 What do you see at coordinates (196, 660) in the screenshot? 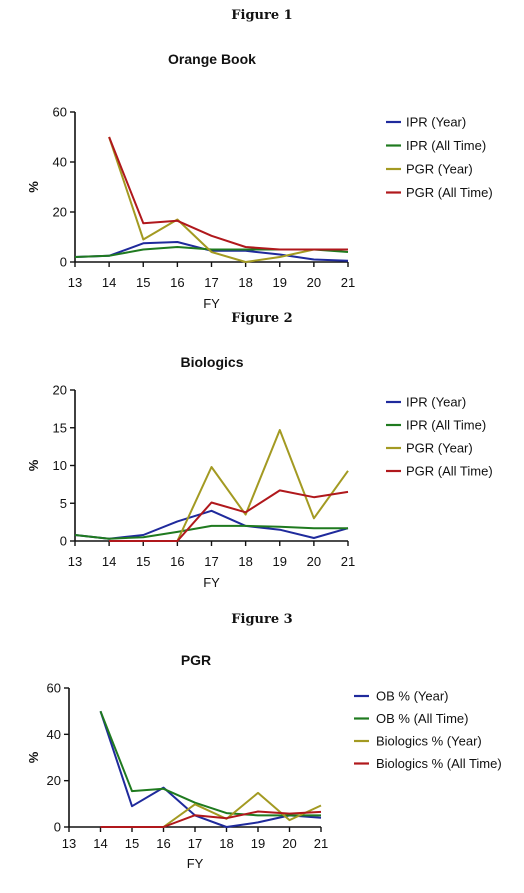
I see `chart-title: PGR` at bounding box center [196, 660].